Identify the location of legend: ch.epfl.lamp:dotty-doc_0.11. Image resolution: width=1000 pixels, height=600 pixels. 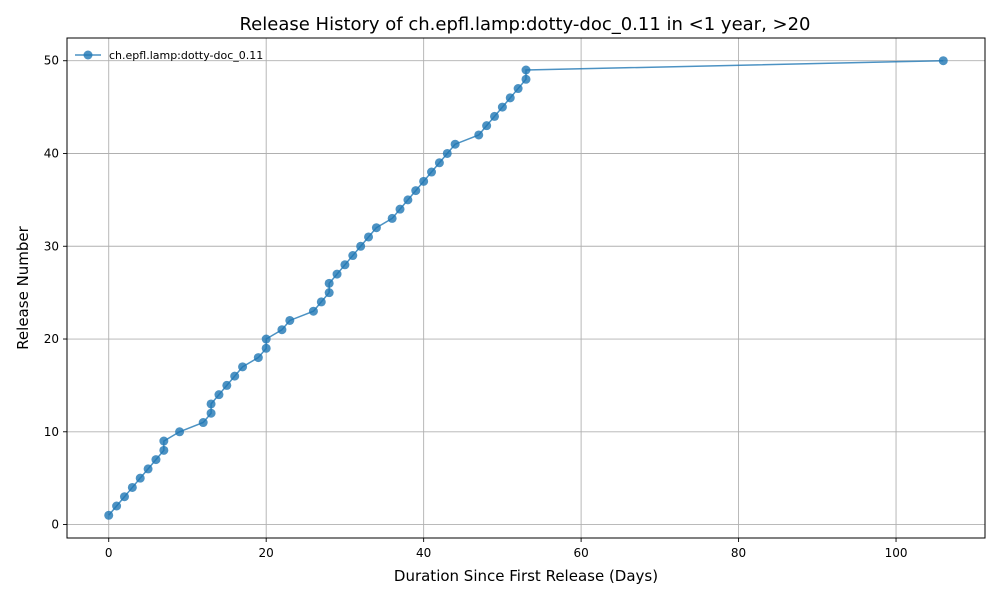
(169, 55).